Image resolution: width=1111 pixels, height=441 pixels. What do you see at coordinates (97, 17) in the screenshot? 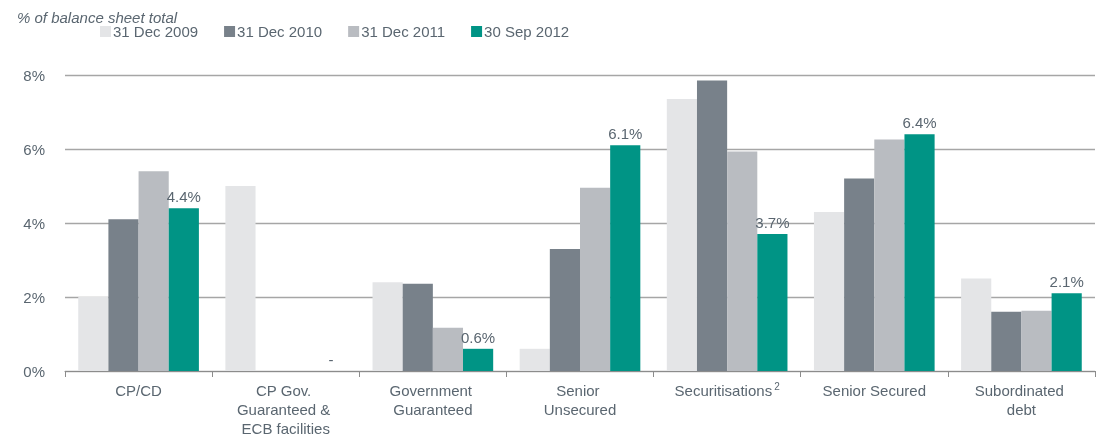
I see `y-axis-title: % of balance sheet total` at bounding box center [97, 17].